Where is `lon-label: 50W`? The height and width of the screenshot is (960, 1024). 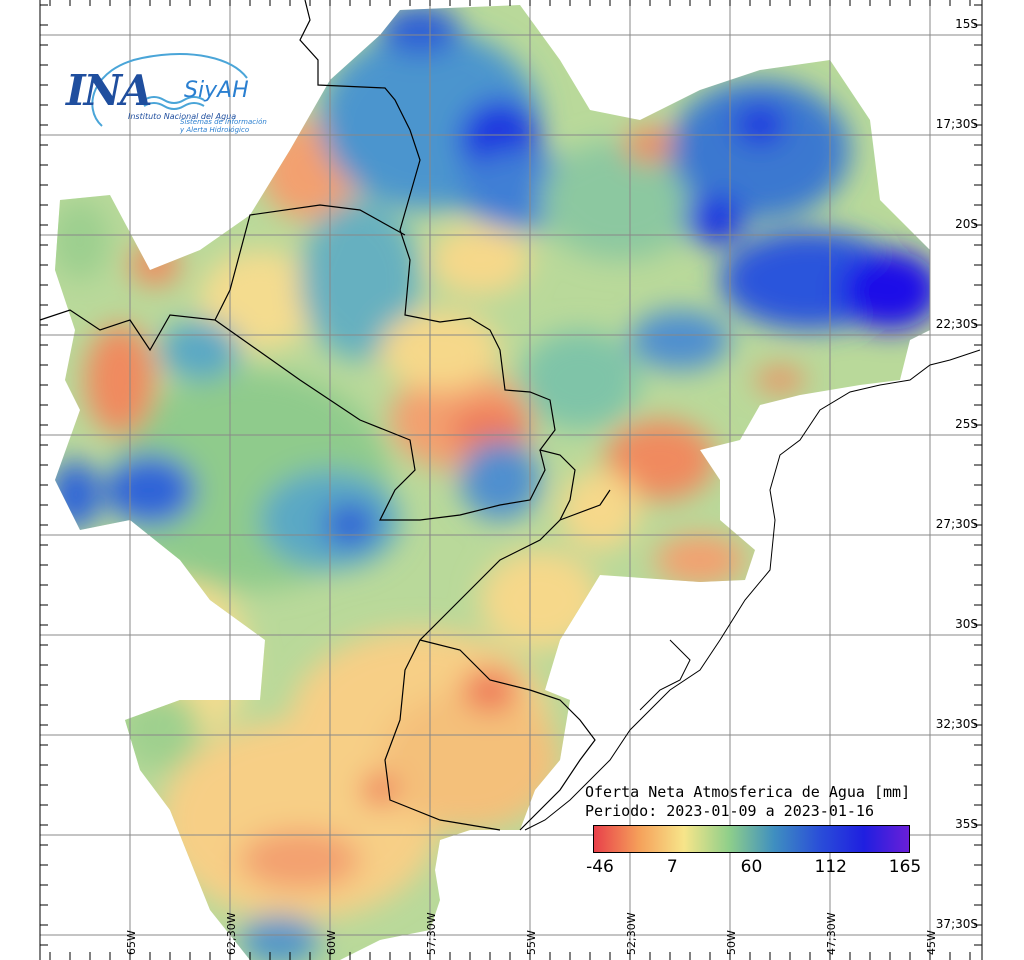 lon-label: 50W is located at coordinates (731, 942).